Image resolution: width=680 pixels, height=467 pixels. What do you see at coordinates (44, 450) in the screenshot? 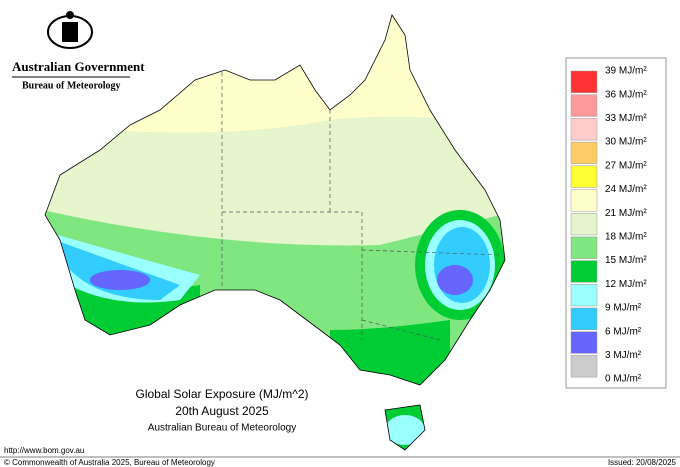
I see `footer-url: http://www.bom.gov.au` at bounding box center [44, 450].